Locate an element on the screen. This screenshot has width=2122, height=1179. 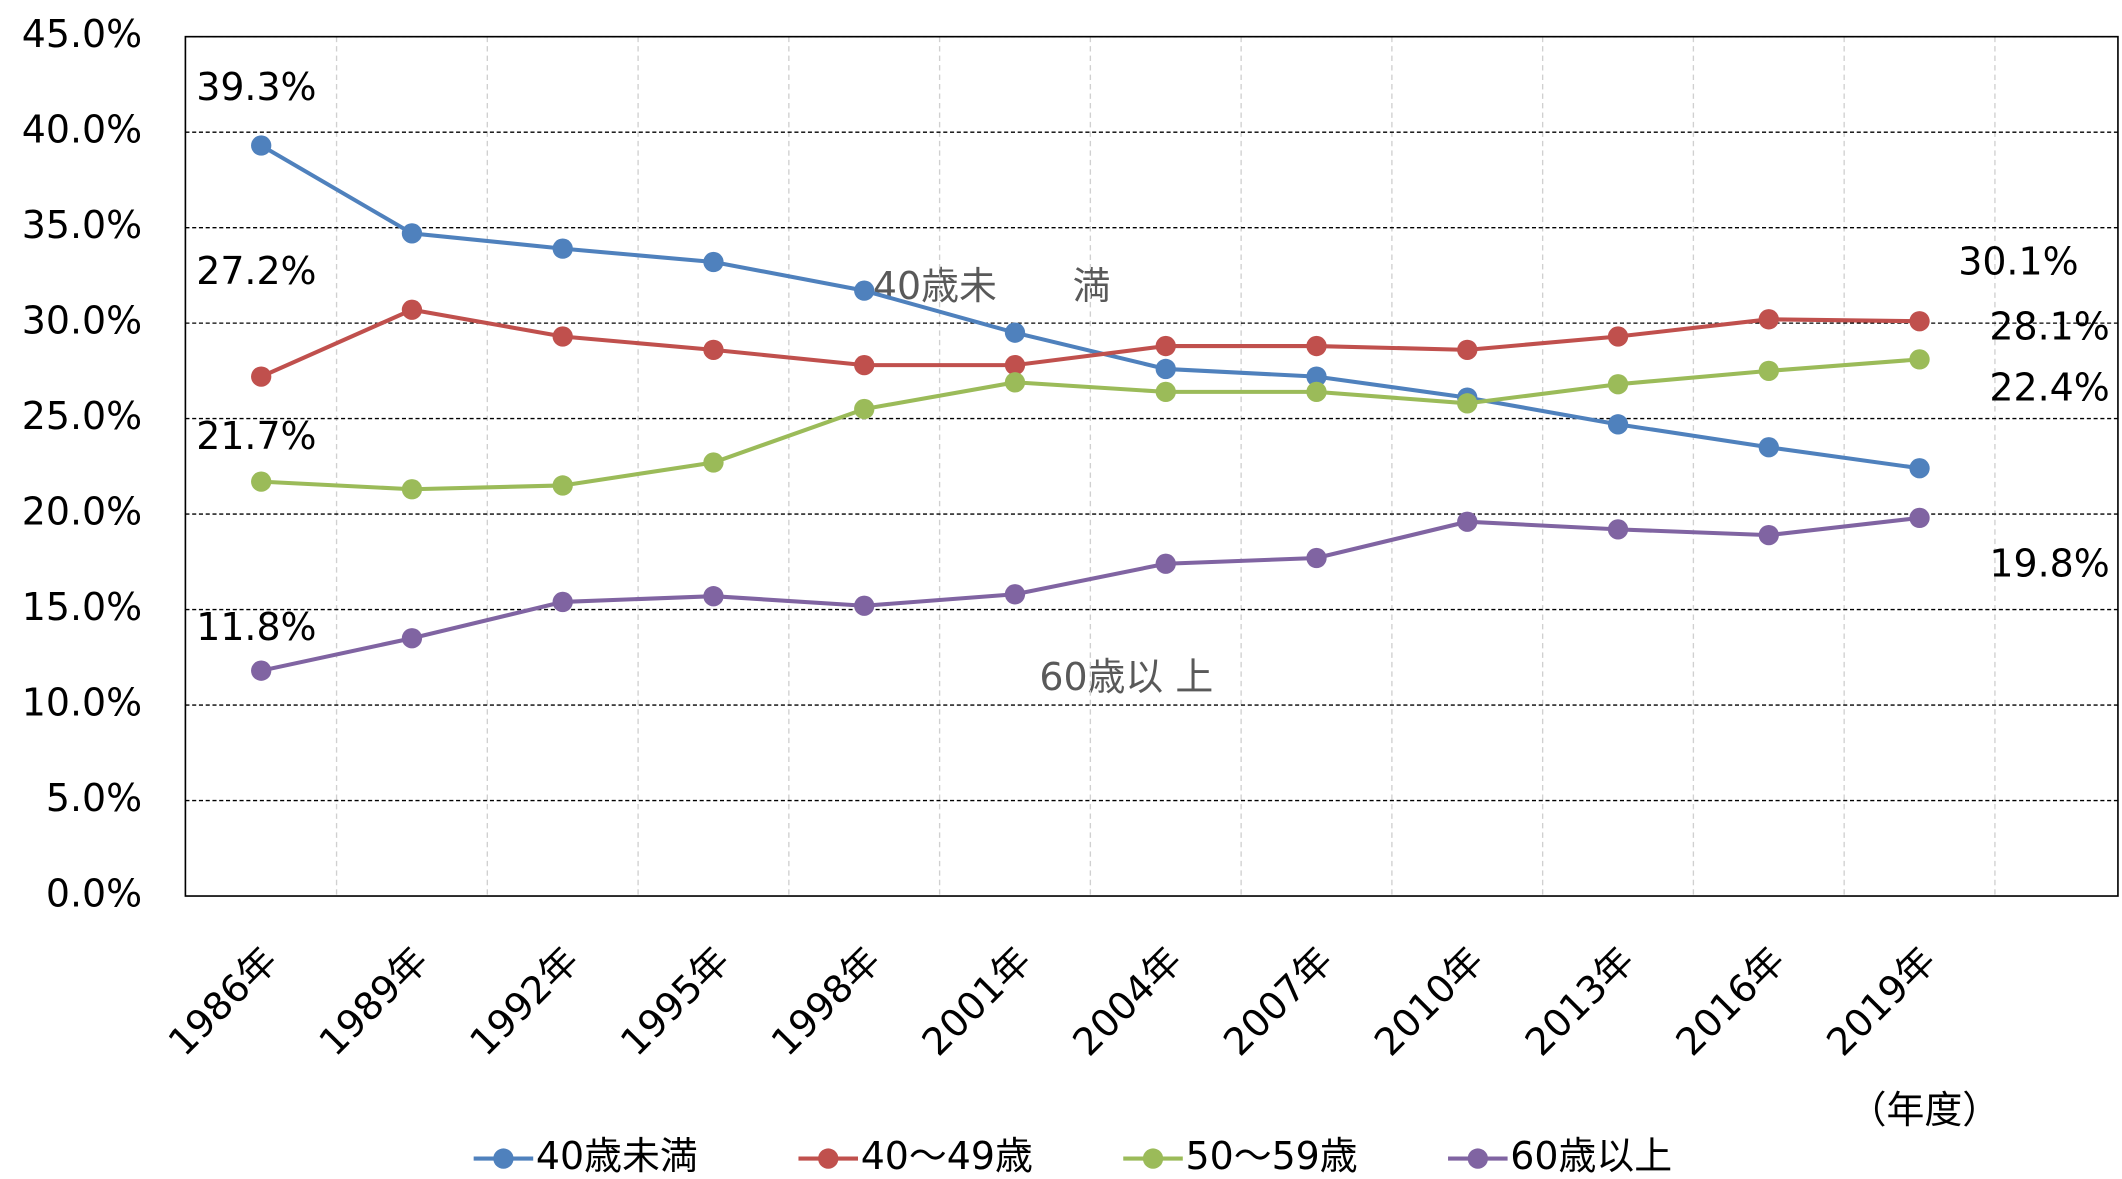
y-tick-label: 45.0% is located at coordinates (82, 34).